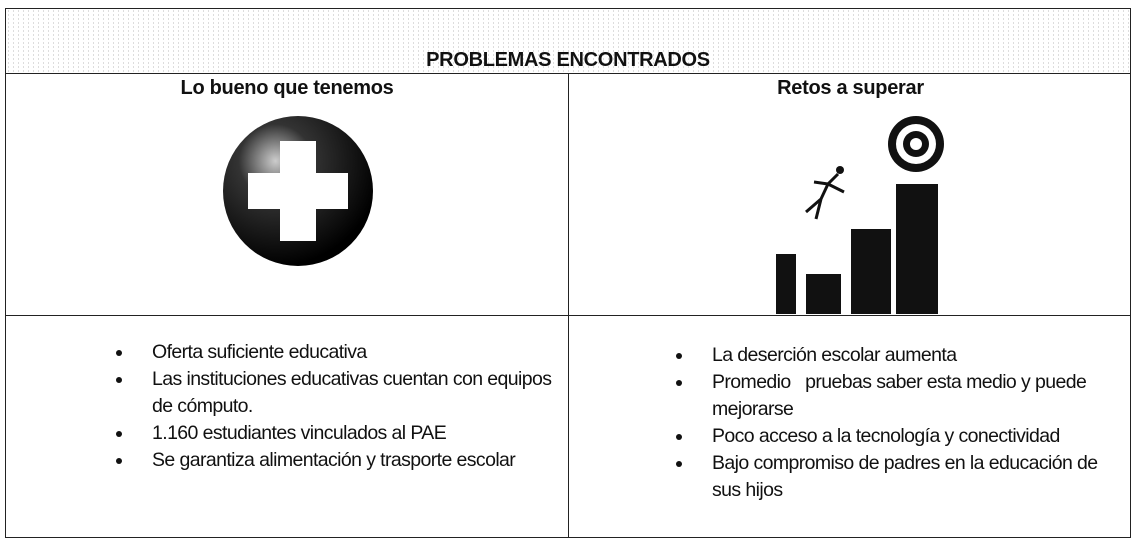  Describe the element at coordinates (354, 352) in the screenshot. I see `bullet-item: Oferta suficiente educativa` at that location.